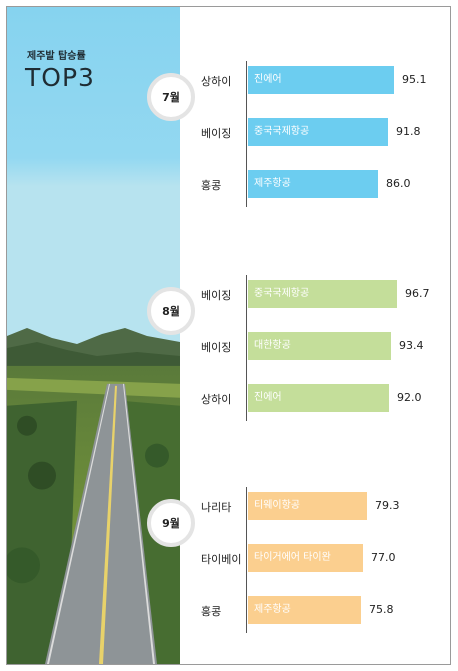 This screenshot has height=671, width=458. I want to click on airline-label: 티웨이항공, so click(277, 505).